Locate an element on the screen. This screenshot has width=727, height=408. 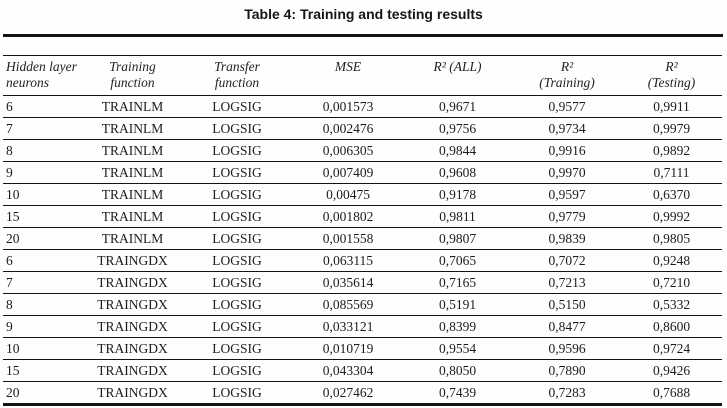
header-training-function: Training function is located at coordinates (132, 75).